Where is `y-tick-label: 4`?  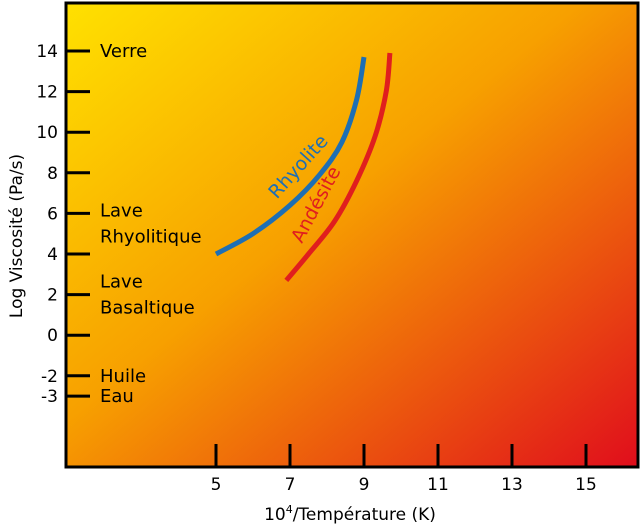
y-tick-label: 4 is located at coordinates (52, 255).